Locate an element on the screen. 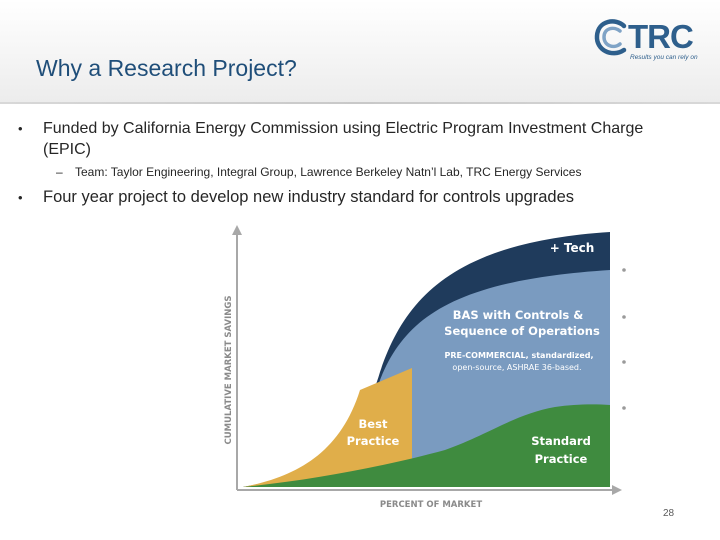 Image resolution: width=720 pixels, height=540 pixels. tech-label: + Tech is located at coordinates (572, 248).